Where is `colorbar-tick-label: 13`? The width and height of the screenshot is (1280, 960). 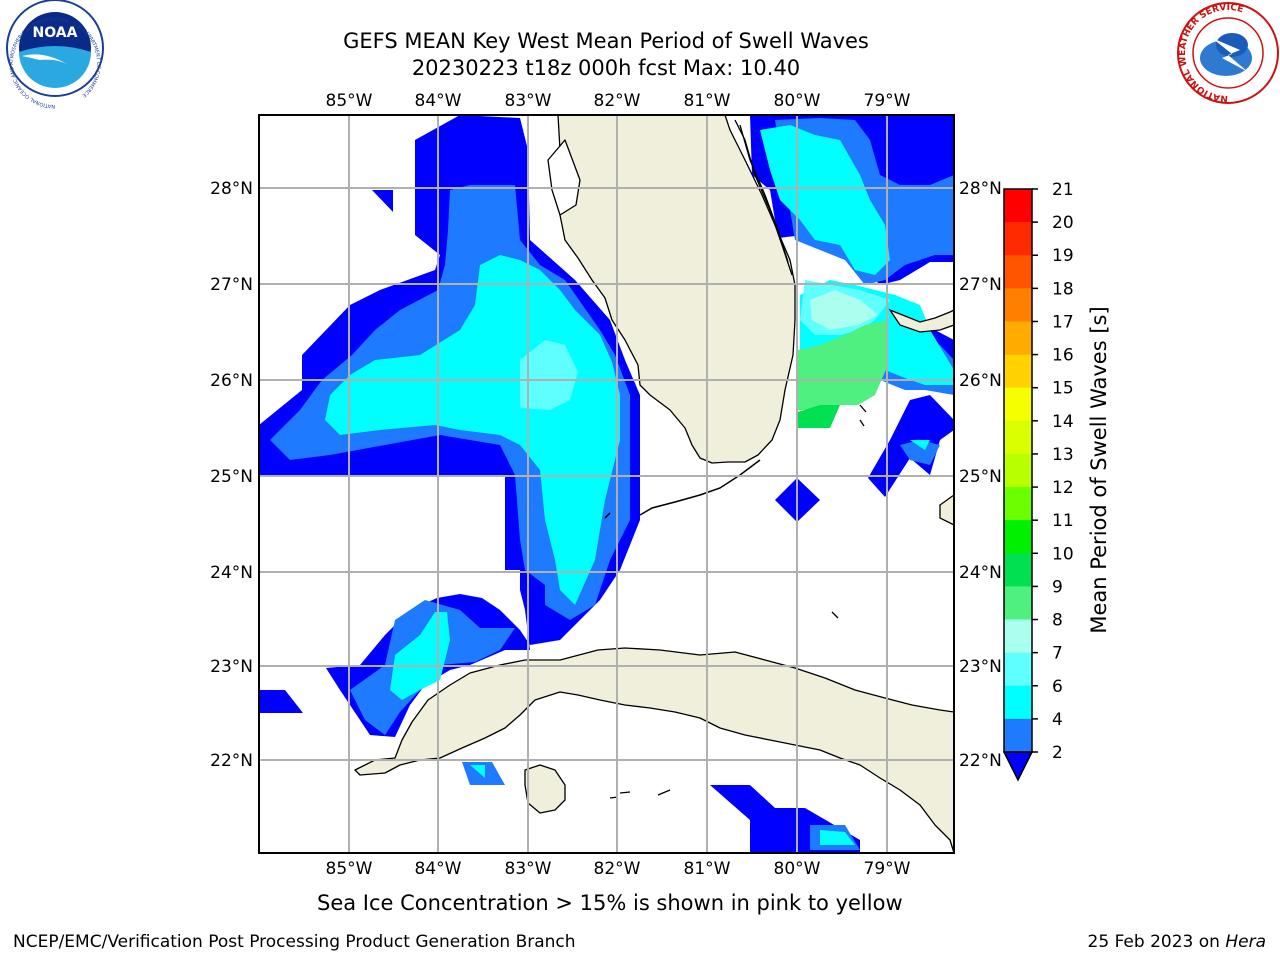 colorbar-tick-label: 13 is located at coordinates (1063, 455).